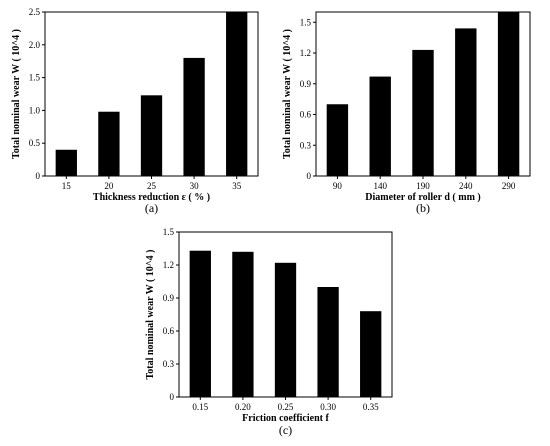 This screenshot has height=446, width=550. Describe the element at coordinates (285, 430) in the screenshot. I see `panel-label: (c)` at that location.